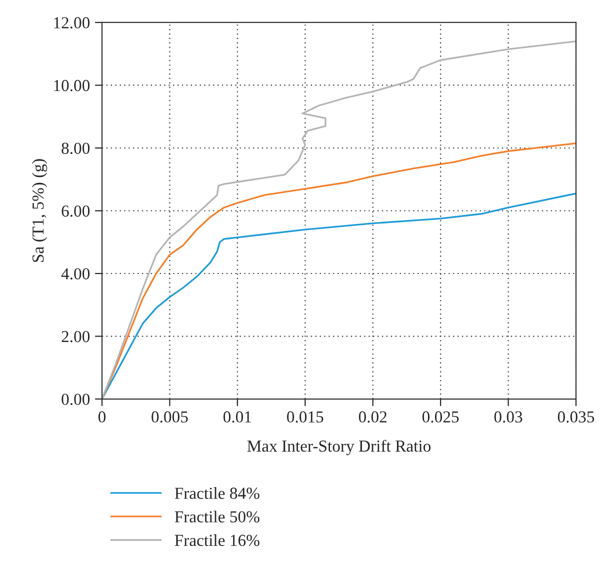  What do you see at coordinates (508, 417) in the screenshot?
I see `x-tick-label: 0.03` at bounding box center [508, 417].